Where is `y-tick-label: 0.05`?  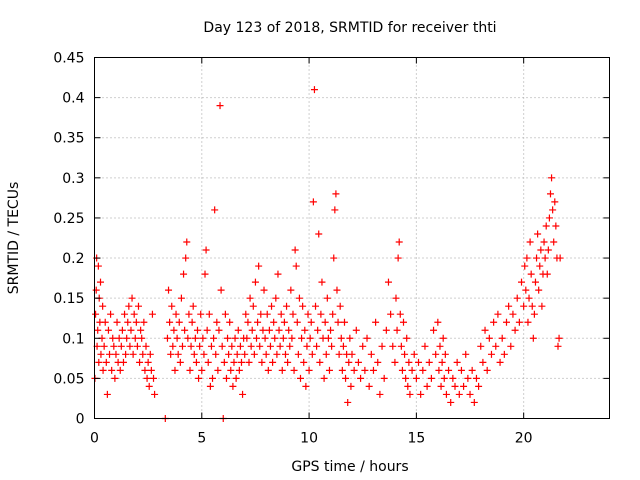 y-tick-label: 0.05 is located at coordinates (68, 379).